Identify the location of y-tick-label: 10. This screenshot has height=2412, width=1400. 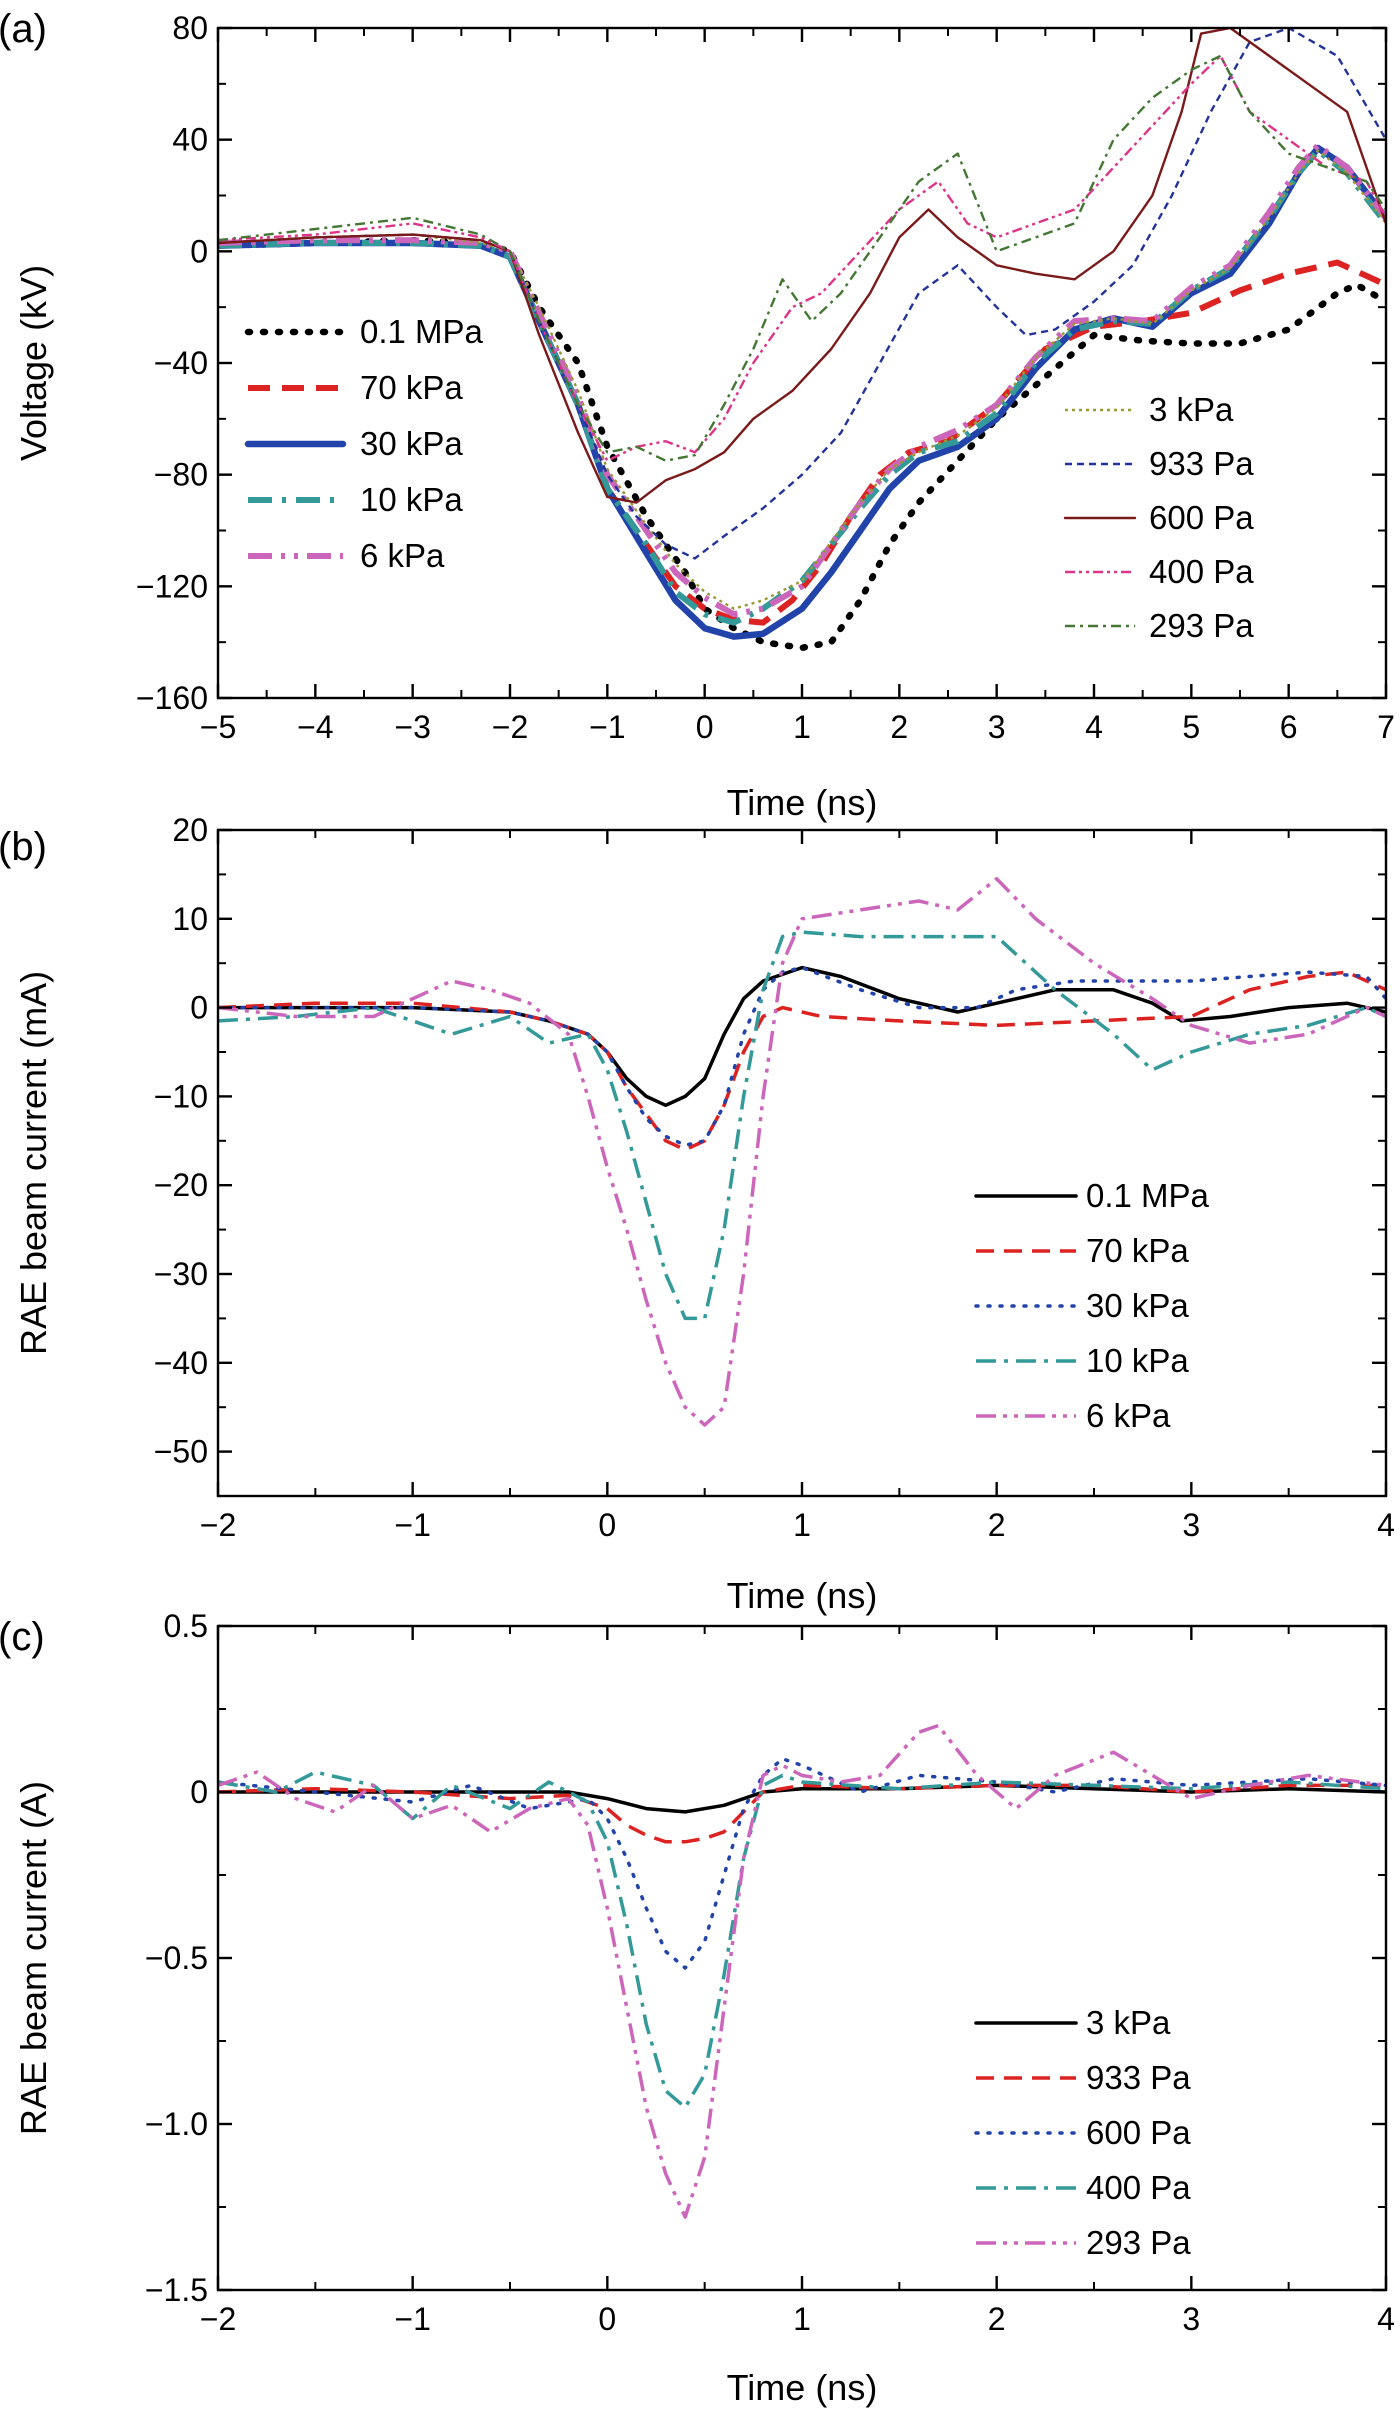
(190, 919).